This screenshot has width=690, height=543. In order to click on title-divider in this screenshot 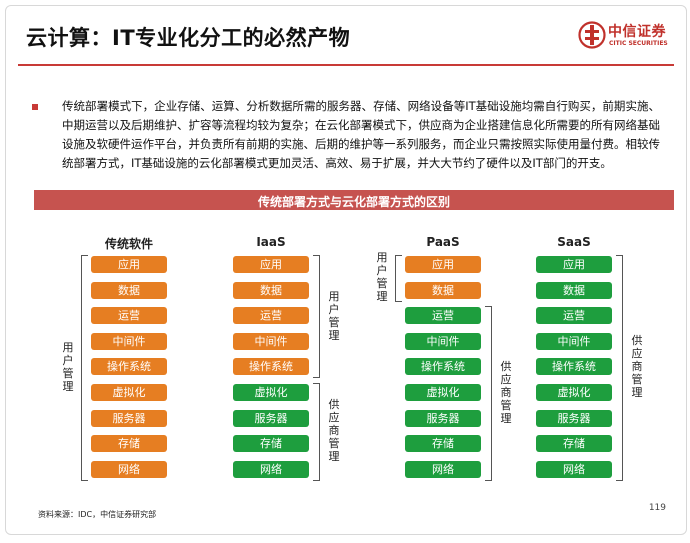, I will do `click(346, 65)`.